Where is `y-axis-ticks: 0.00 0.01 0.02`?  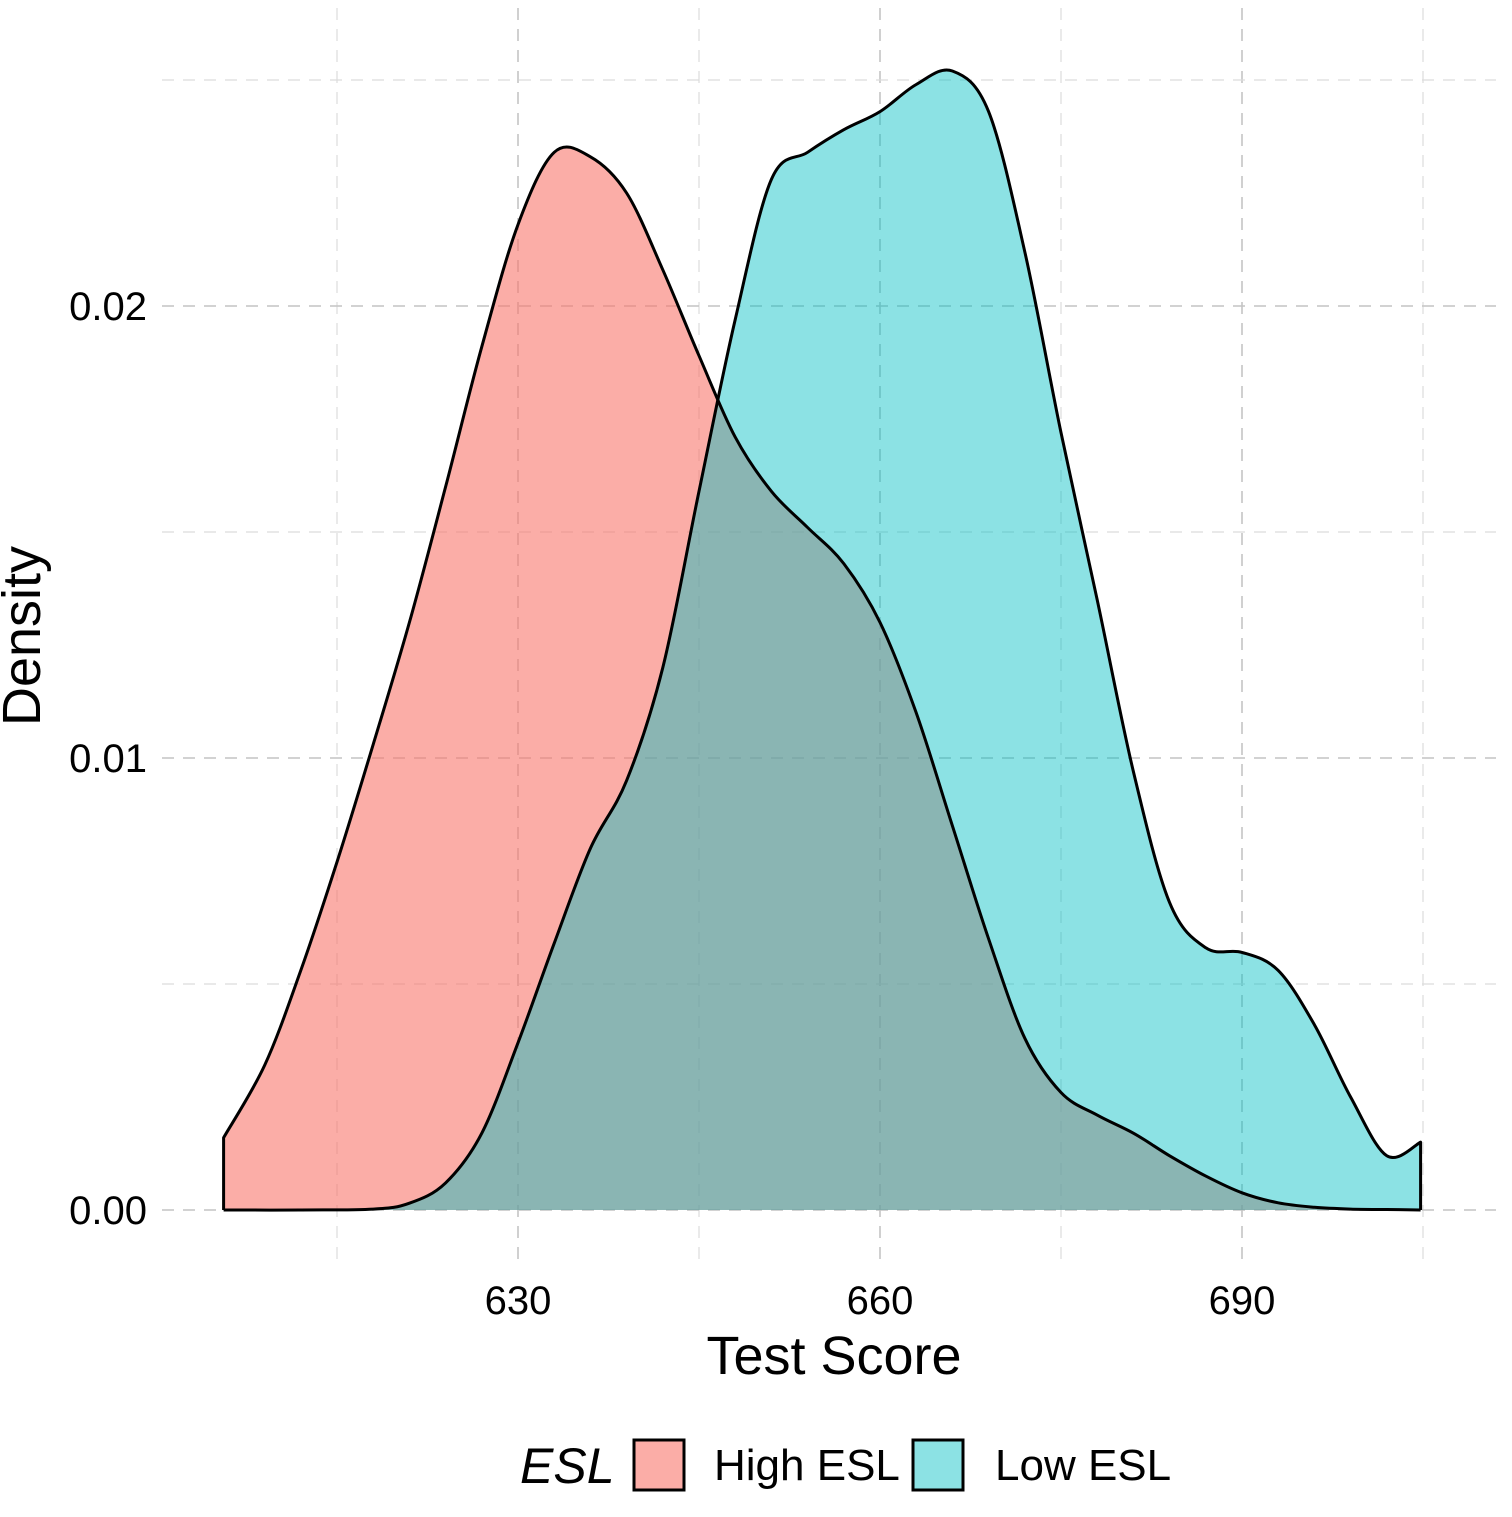 y-axis-ticks: 0.00 0.01 0.02 is located at coordinates (108, 759).